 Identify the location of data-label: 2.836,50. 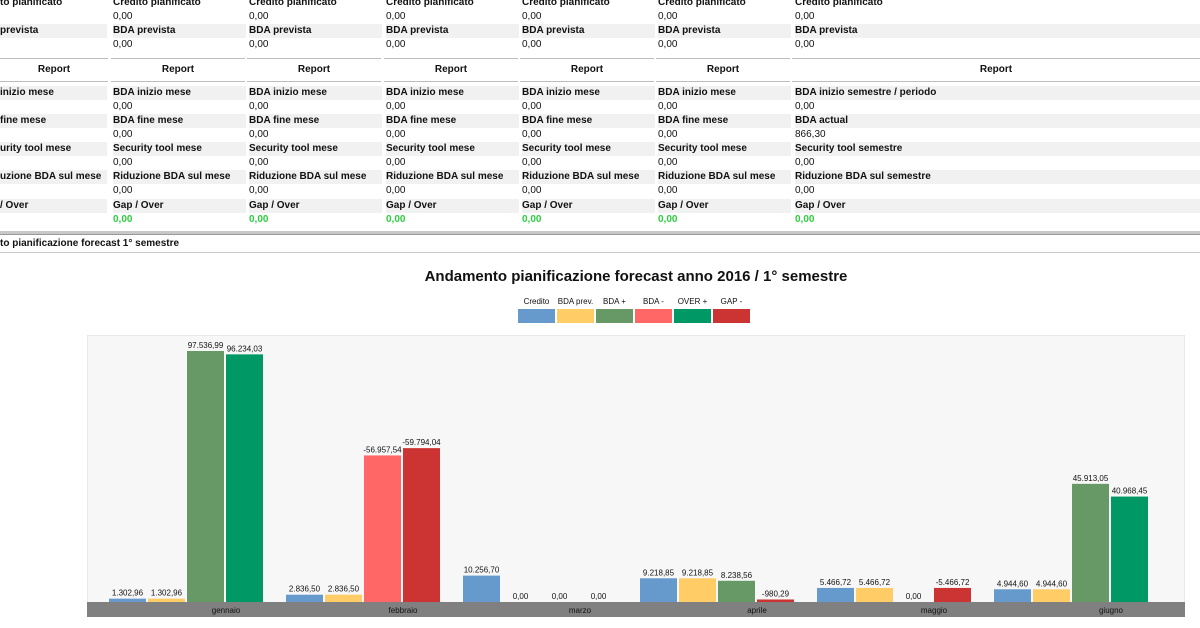
(305, 589).